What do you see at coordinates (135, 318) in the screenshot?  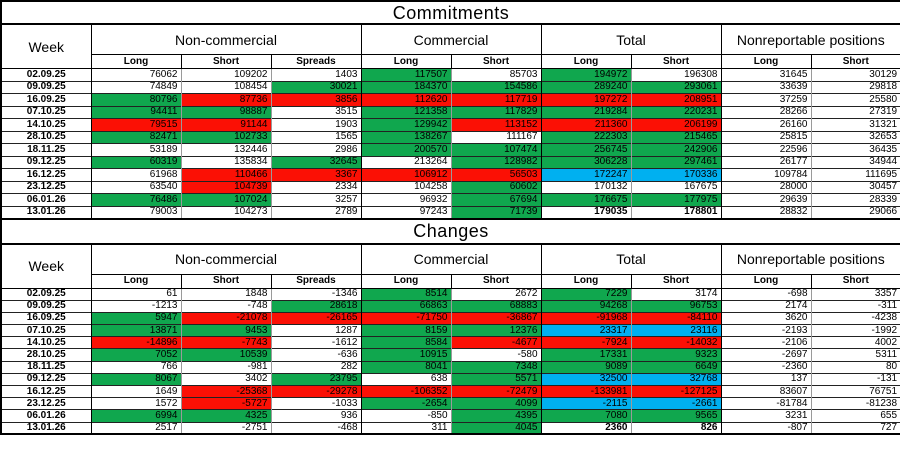 I see `value-cell: 5947` at bounding box center [135, 318].